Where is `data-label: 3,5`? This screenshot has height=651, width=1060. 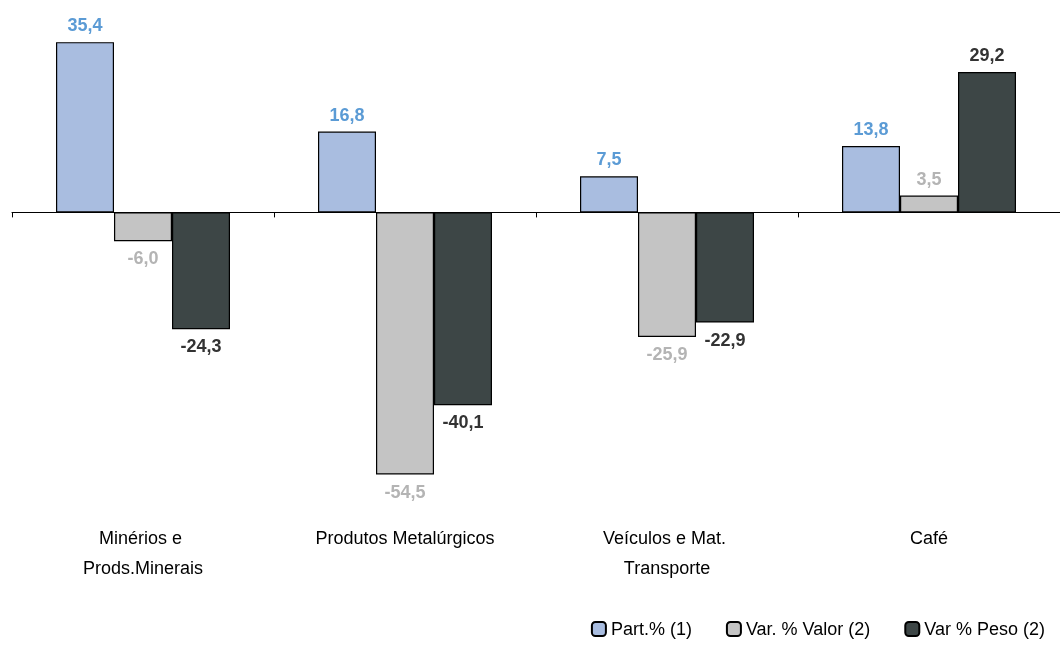
data-label: 3,5 is located at coordinates (929, 178).